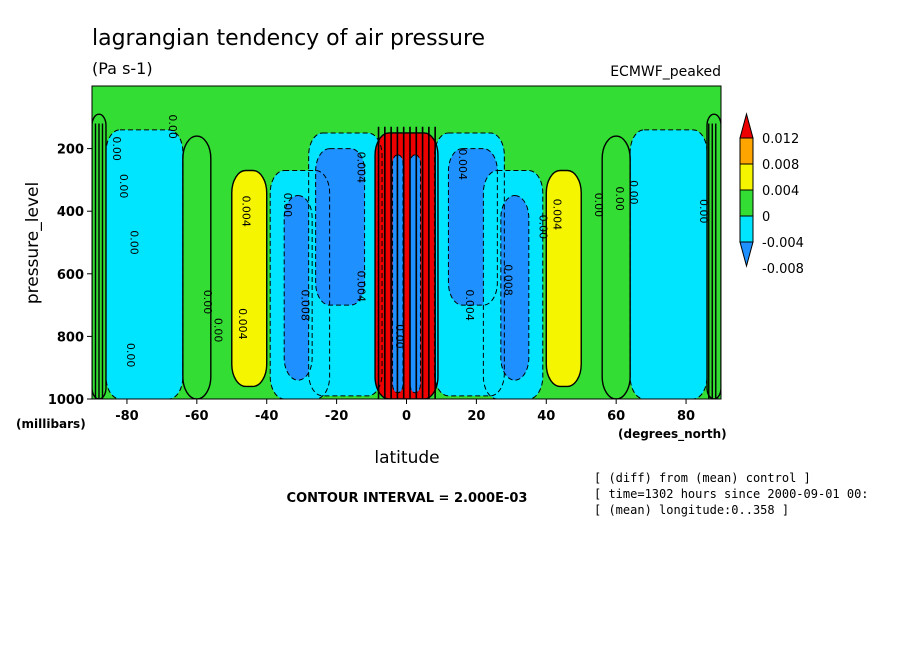 The height and width of the screenshot is (654, 904). Describe the element at coordinates (616, 416) in the screenshot. I see `x-tick-label: 60` at that location.